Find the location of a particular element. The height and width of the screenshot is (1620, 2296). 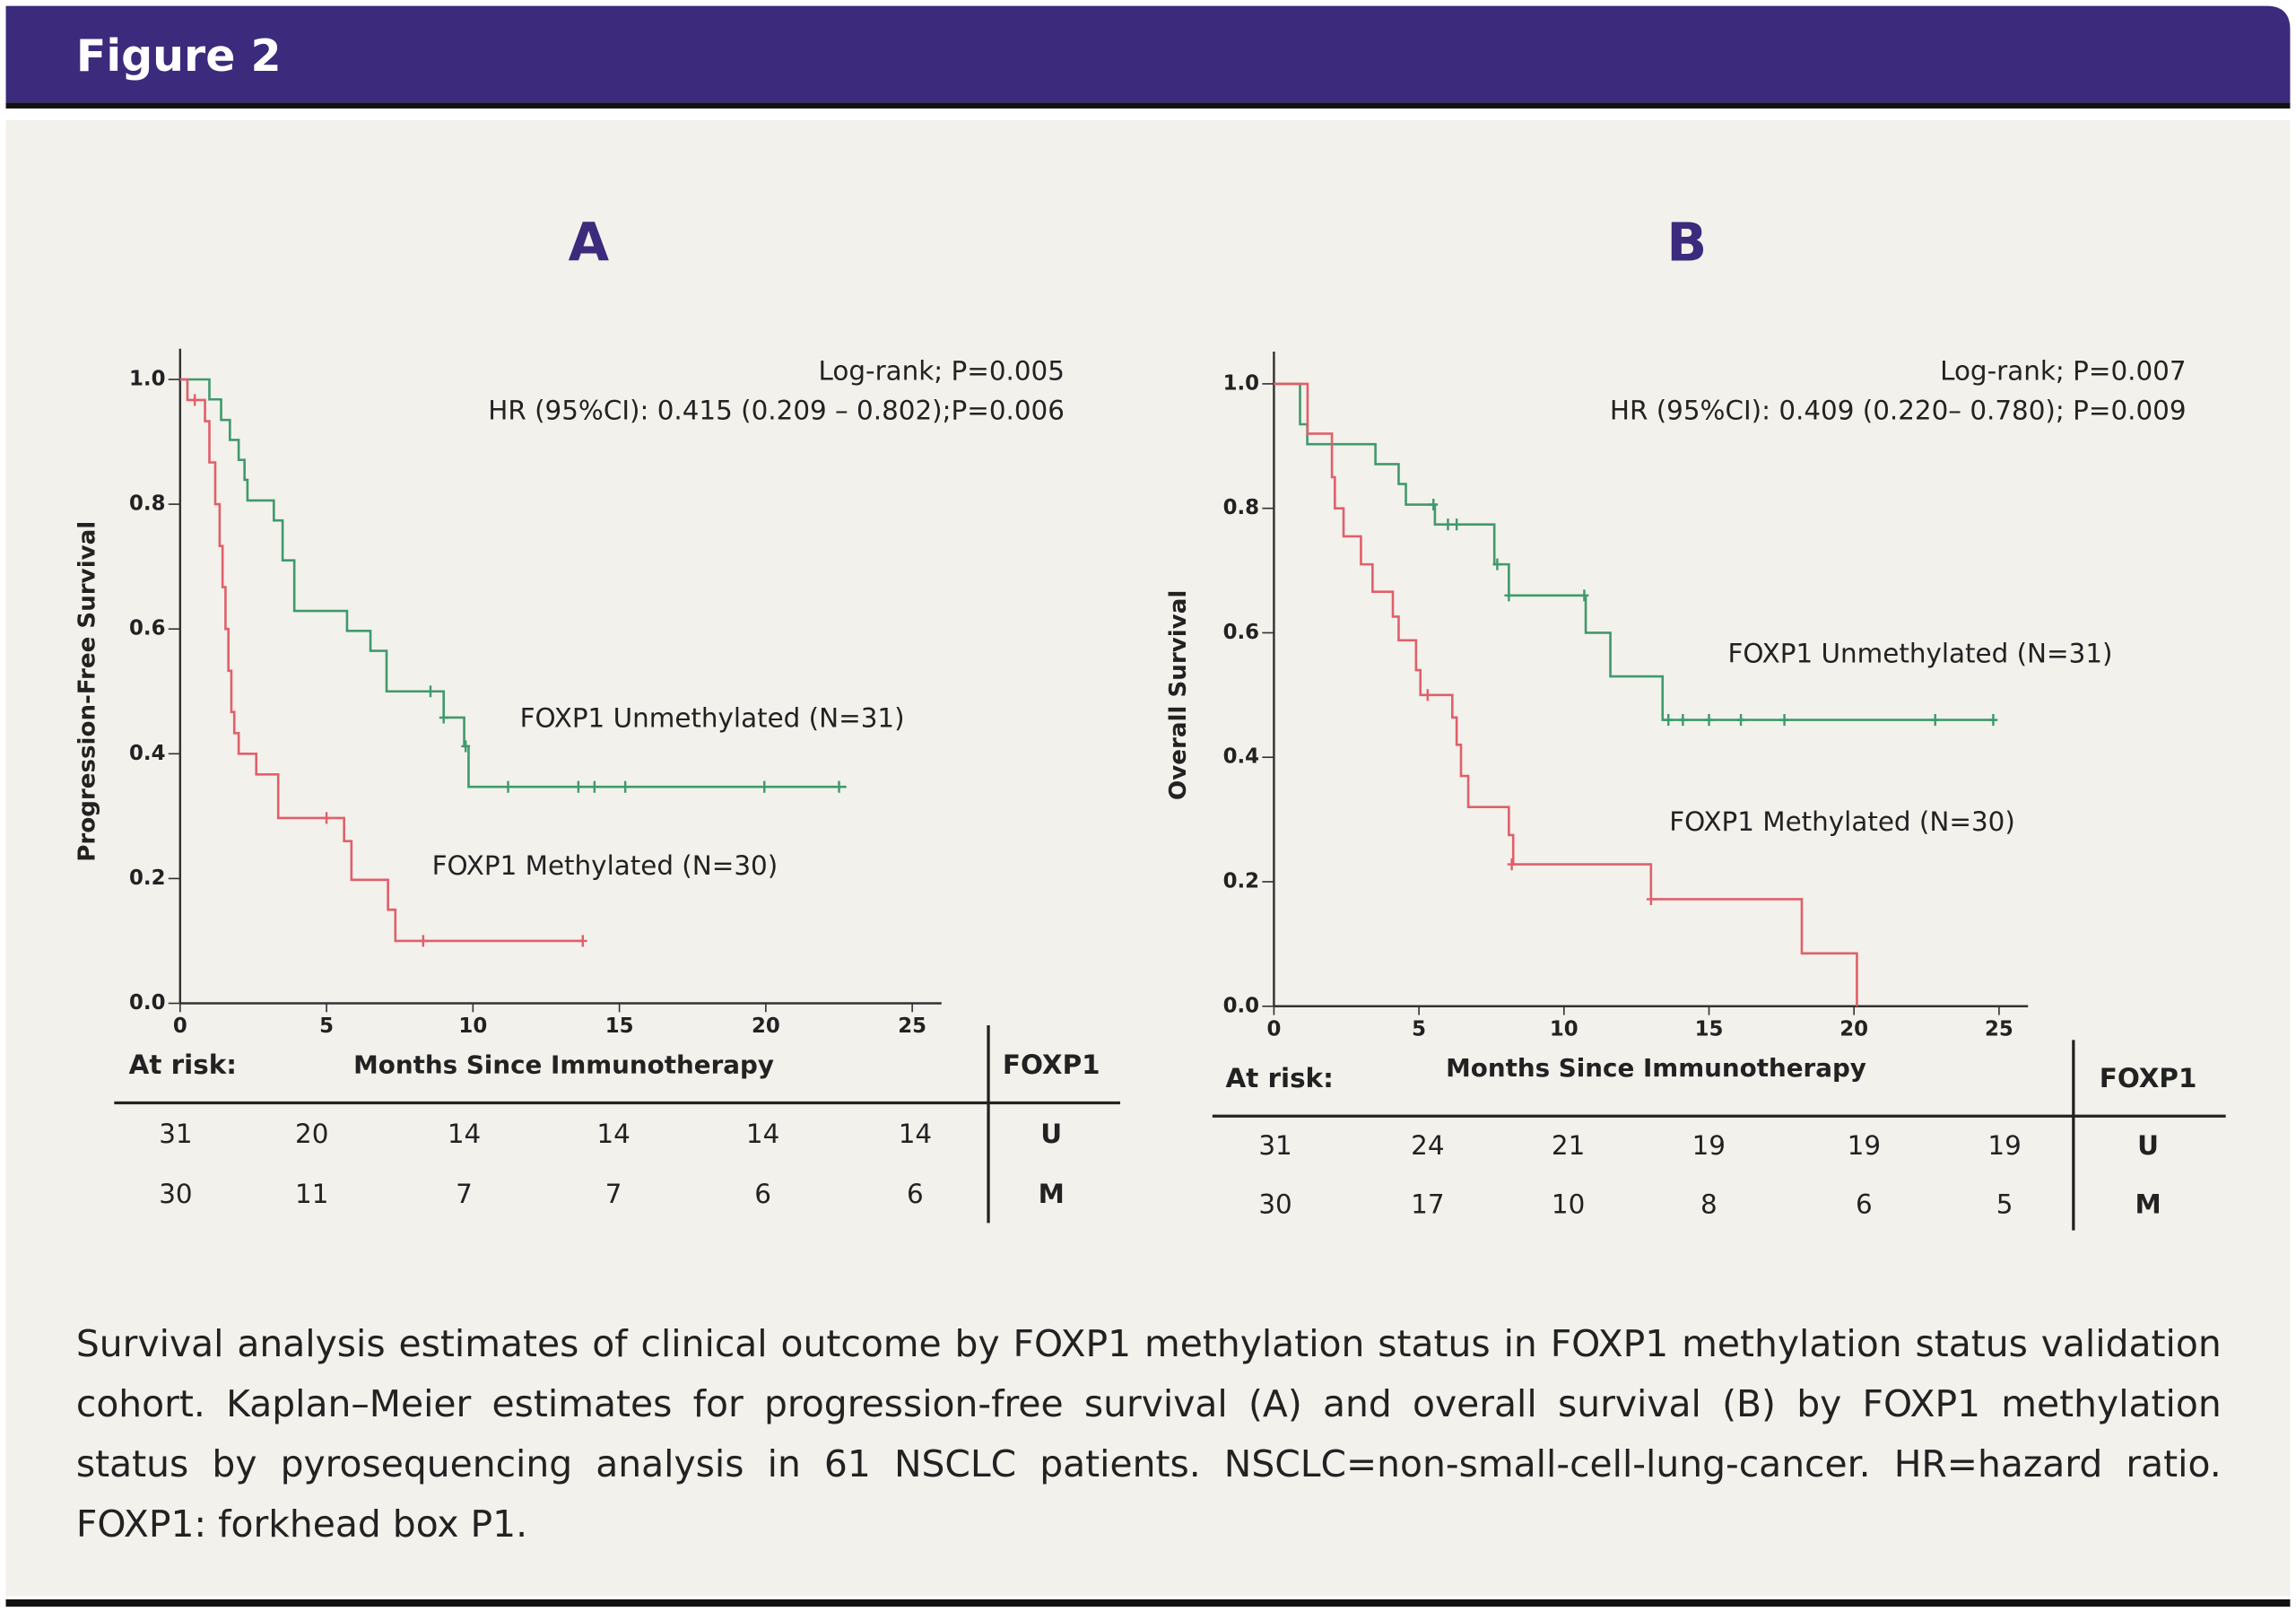

annotation: Log-rank; P=0.005 is located at coordinates (942, 371).